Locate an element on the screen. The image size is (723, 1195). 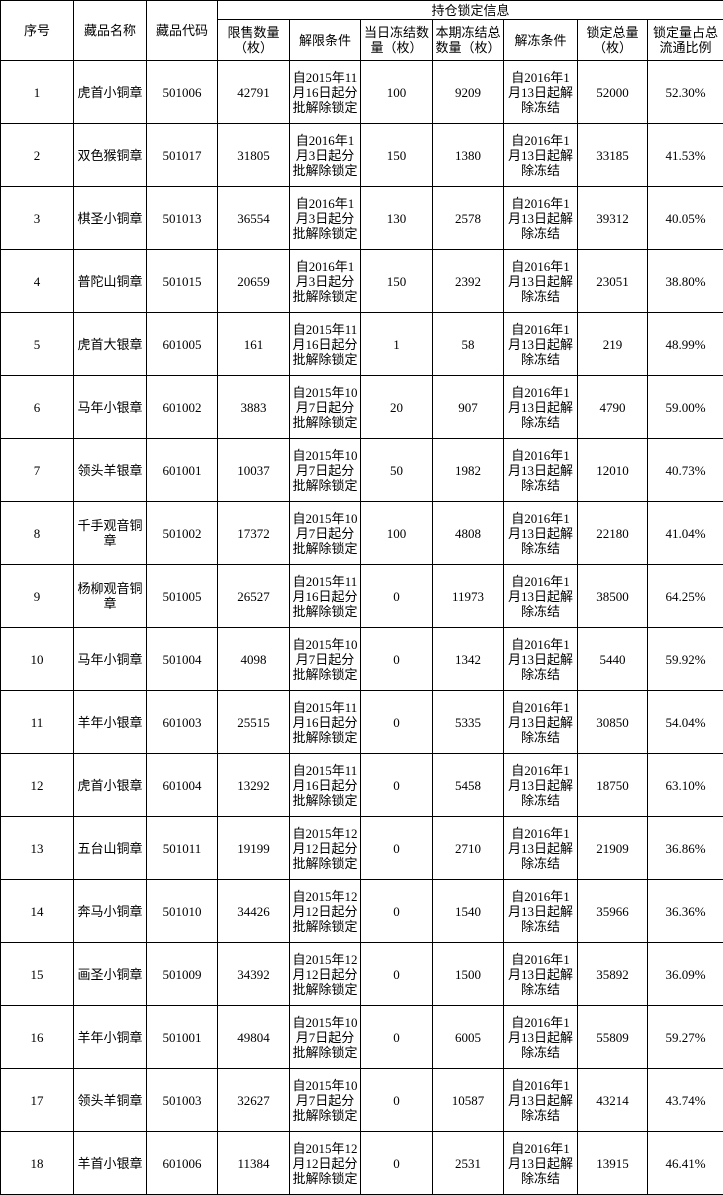
cell-locked-total-qty: 18750 is located at coordinates (613, 785).